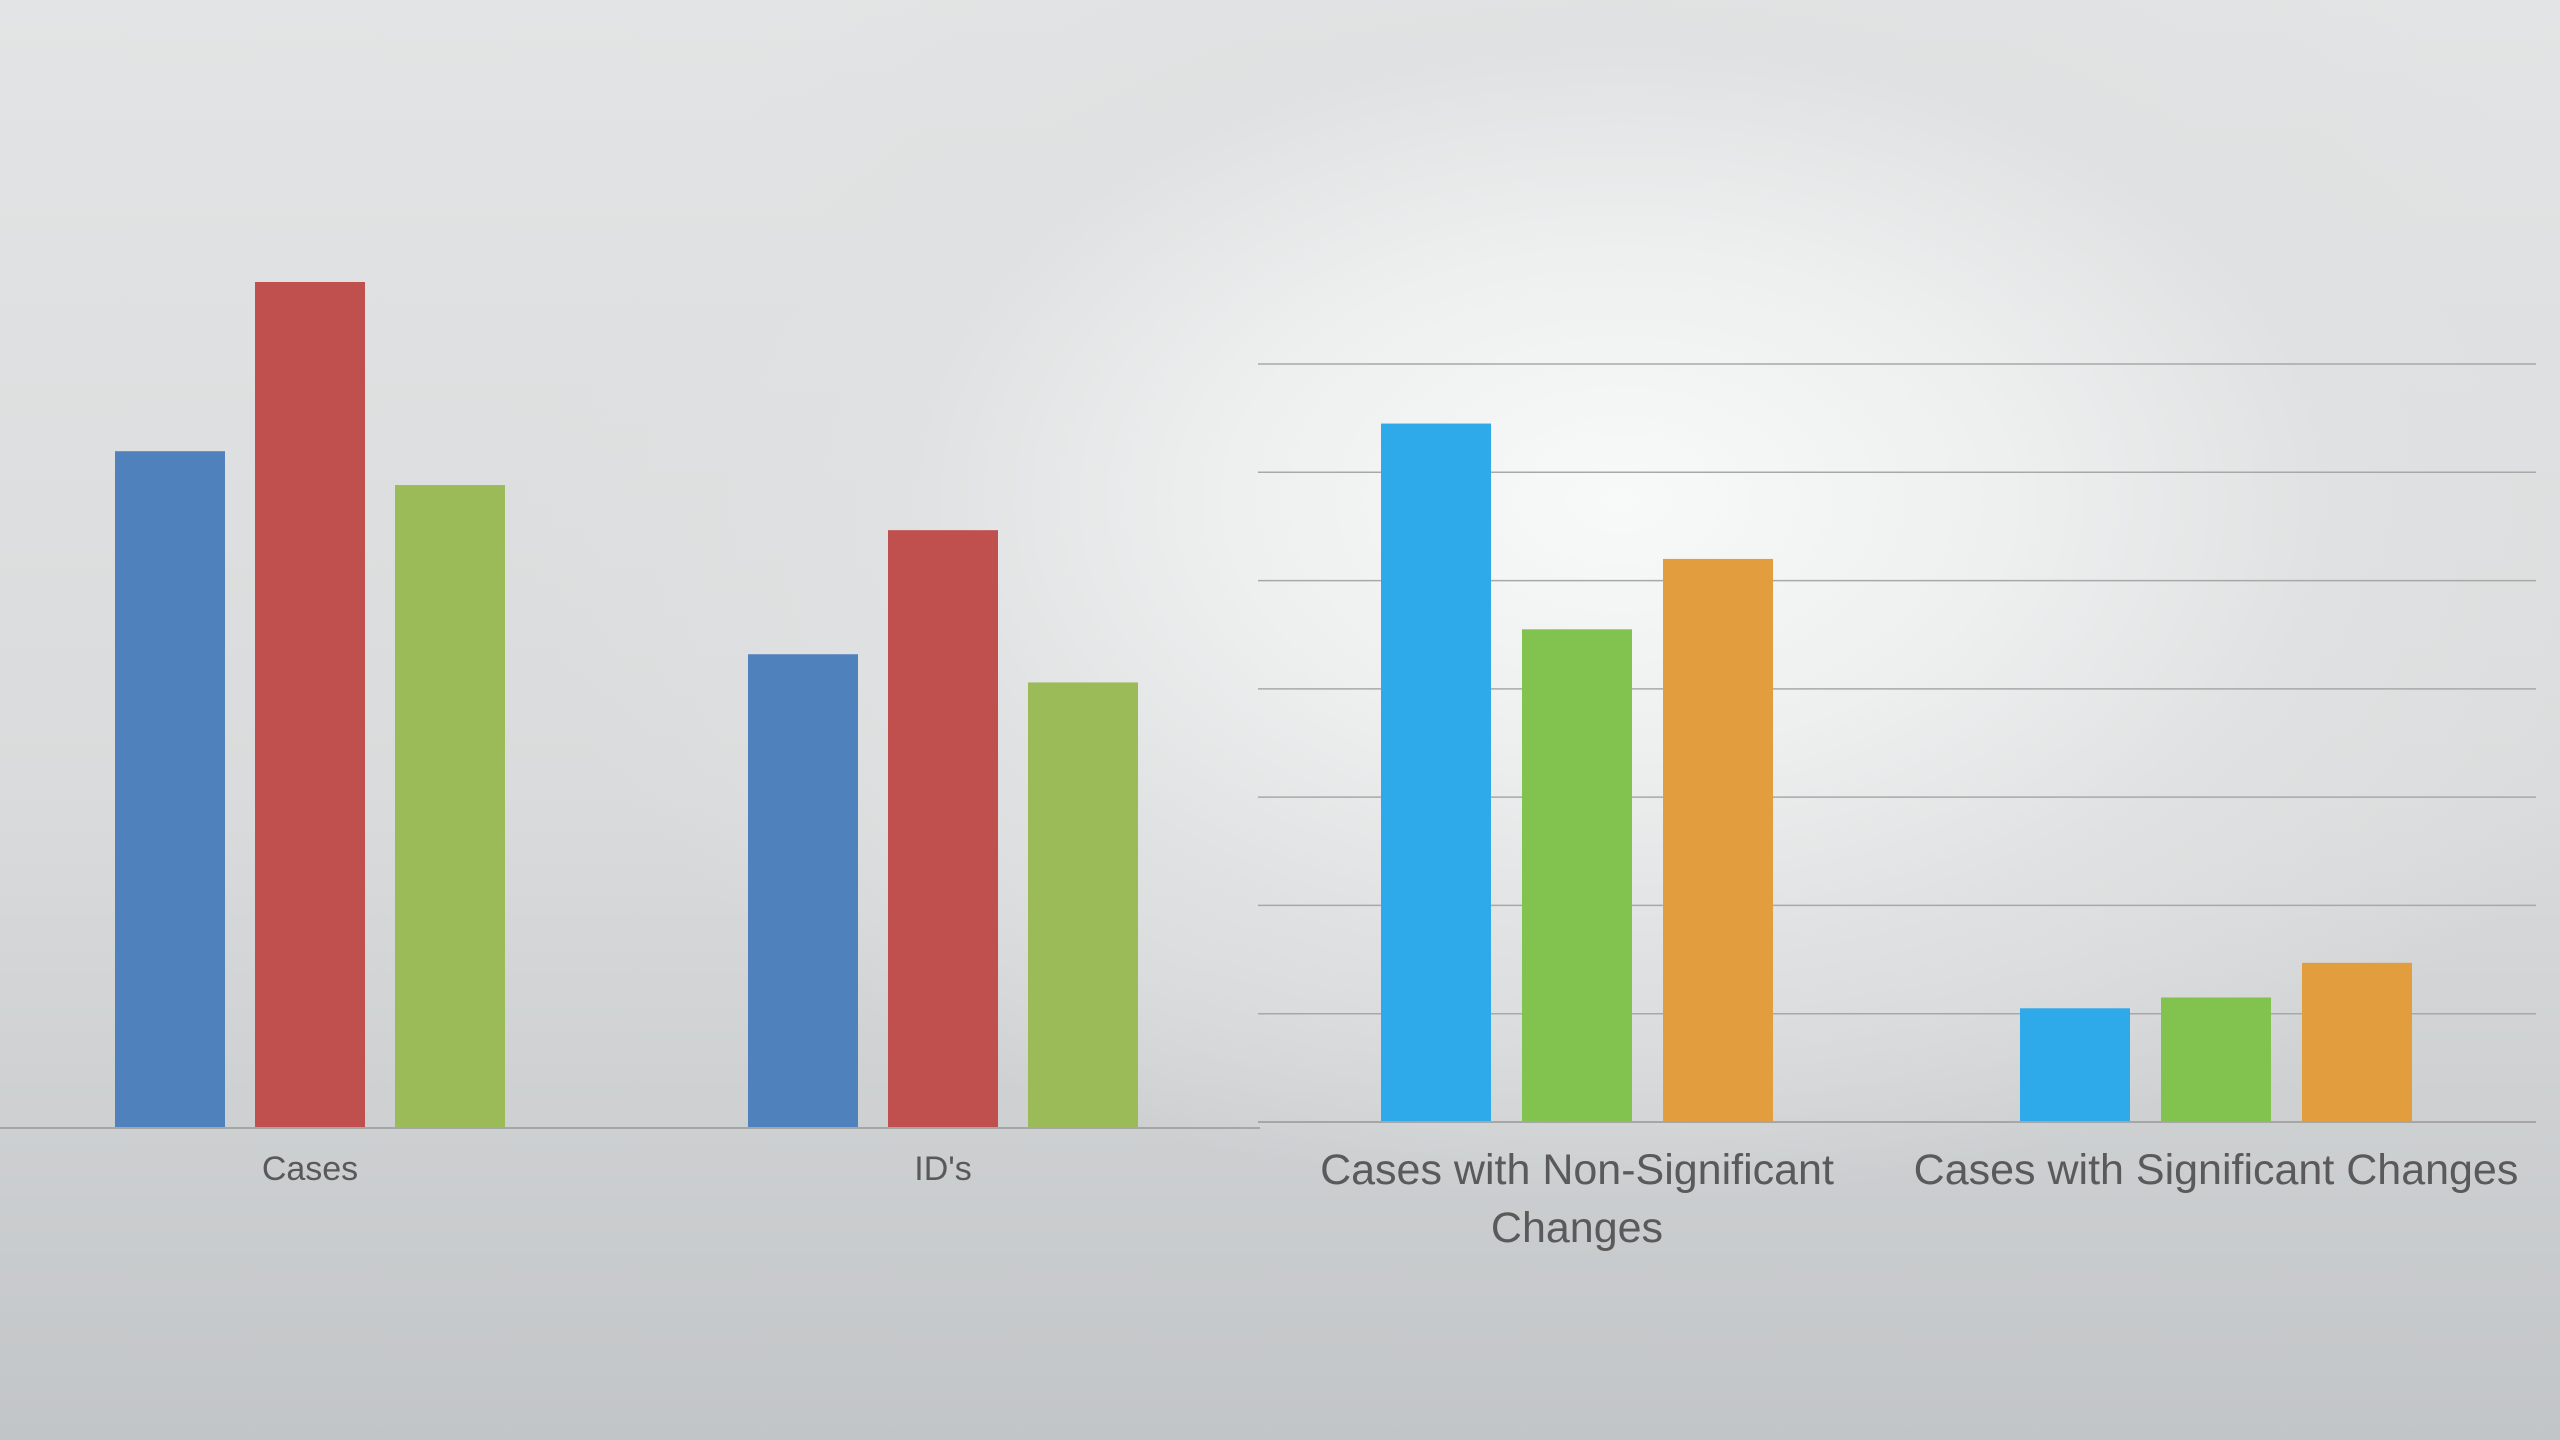 The image size is (2560, 1440). Describe the element at coordinates (2216, 1170) in the screenshot. I see `x-tick-label: Cases with Significant Changes` at that location.